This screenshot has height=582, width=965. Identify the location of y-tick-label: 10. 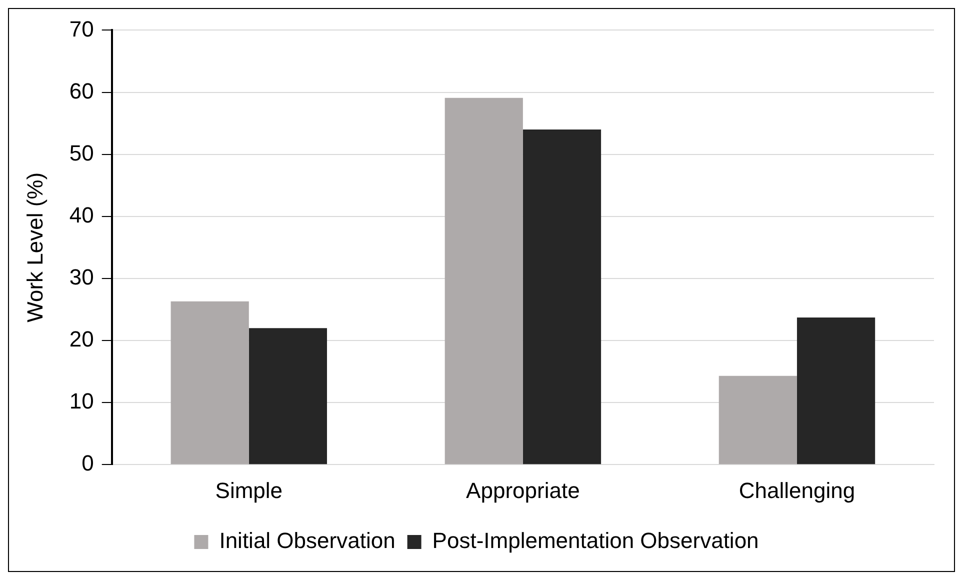
(81, 401).